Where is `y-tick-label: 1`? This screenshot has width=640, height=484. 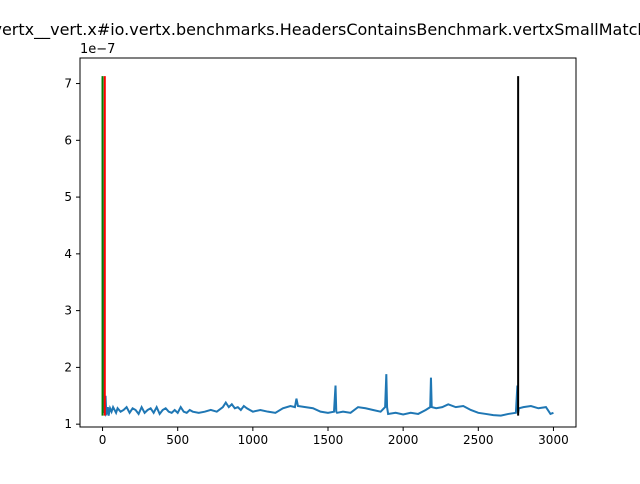
y-tick-label: 1 is located at coordinates (68, 424).